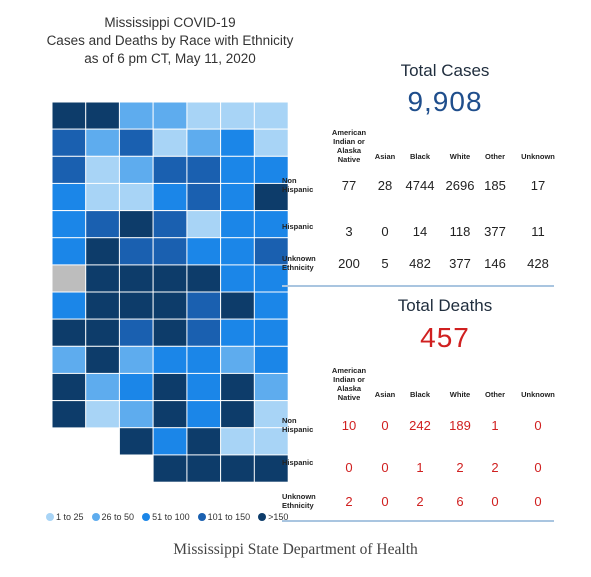 The height and width of the screenshot is (577, 591). I want to click on table-cell: 189, so click(460, 425).